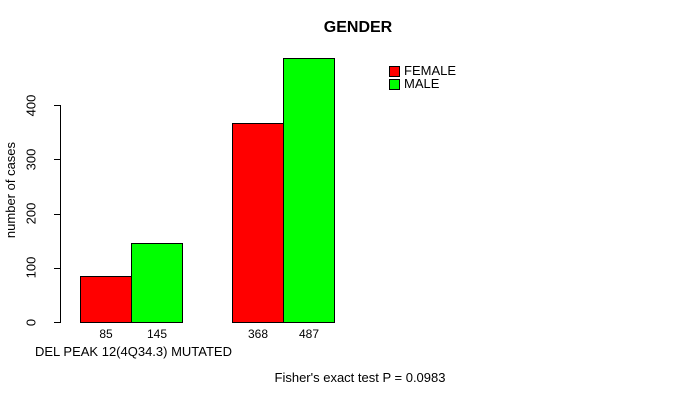  What do you see at coordinates (106, 334) in the screenshot?
I see `bar-value-label: 85` at bounding box center [106, 334].